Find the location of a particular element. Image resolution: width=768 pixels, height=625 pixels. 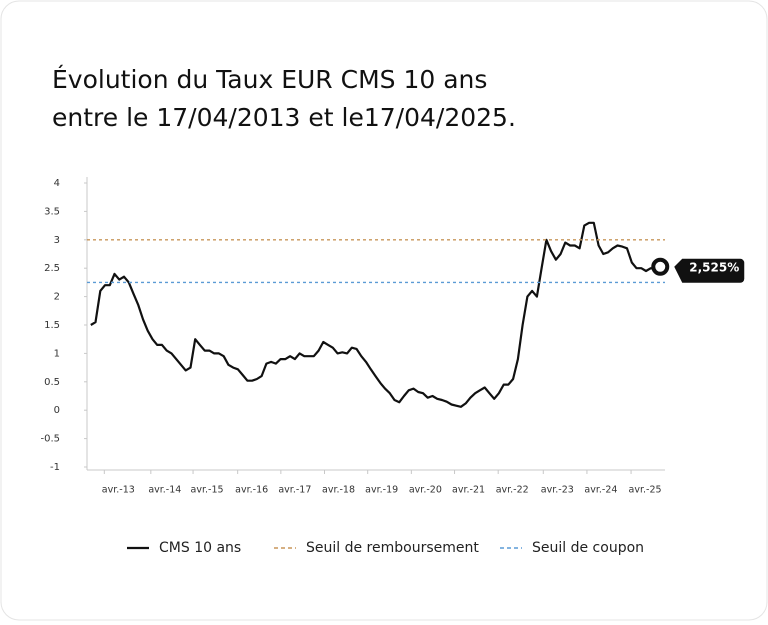

x-tick-label: avr.-23 is located at coordinates (557, 490).